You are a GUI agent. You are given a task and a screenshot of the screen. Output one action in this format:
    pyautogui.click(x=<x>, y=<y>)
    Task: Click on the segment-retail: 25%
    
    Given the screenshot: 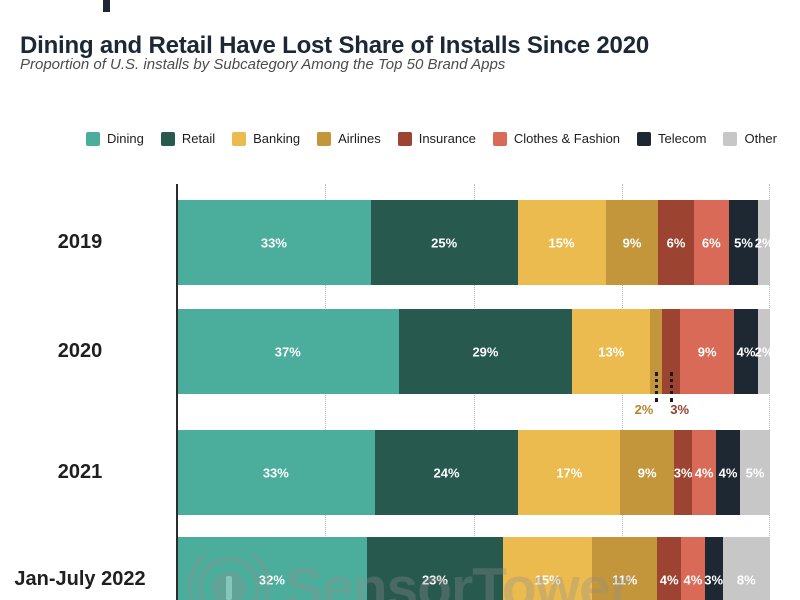 What is the action you would take?
    pyautogui.click(x=444, y=242)
    